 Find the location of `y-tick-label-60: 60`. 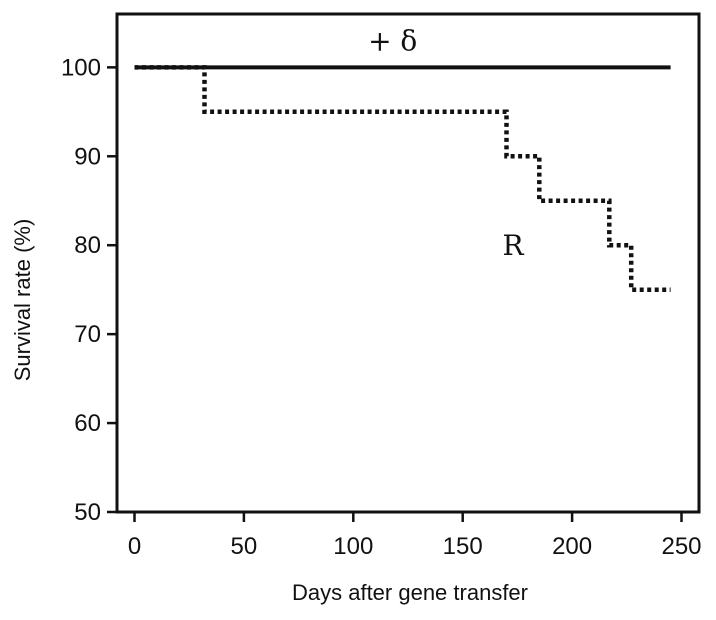

y-tick-label-60: 60 is located at coordinates (87, 423).